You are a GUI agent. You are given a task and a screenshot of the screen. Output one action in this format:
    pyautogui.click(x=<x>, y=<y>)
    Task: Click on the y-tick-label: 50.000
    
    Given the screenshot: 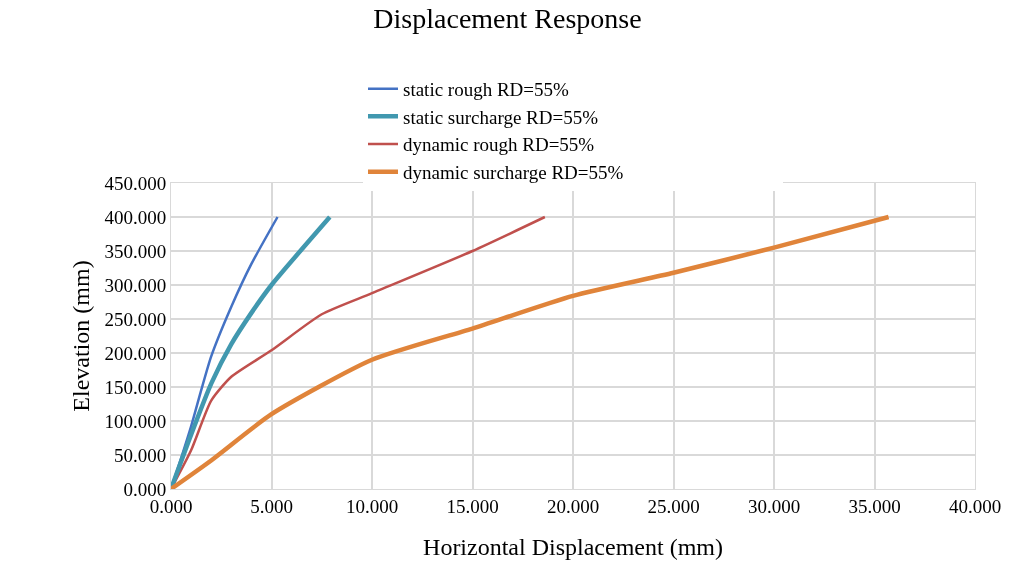 What is the action you would take?
    pyautogui.click(x=140, y=455)
    